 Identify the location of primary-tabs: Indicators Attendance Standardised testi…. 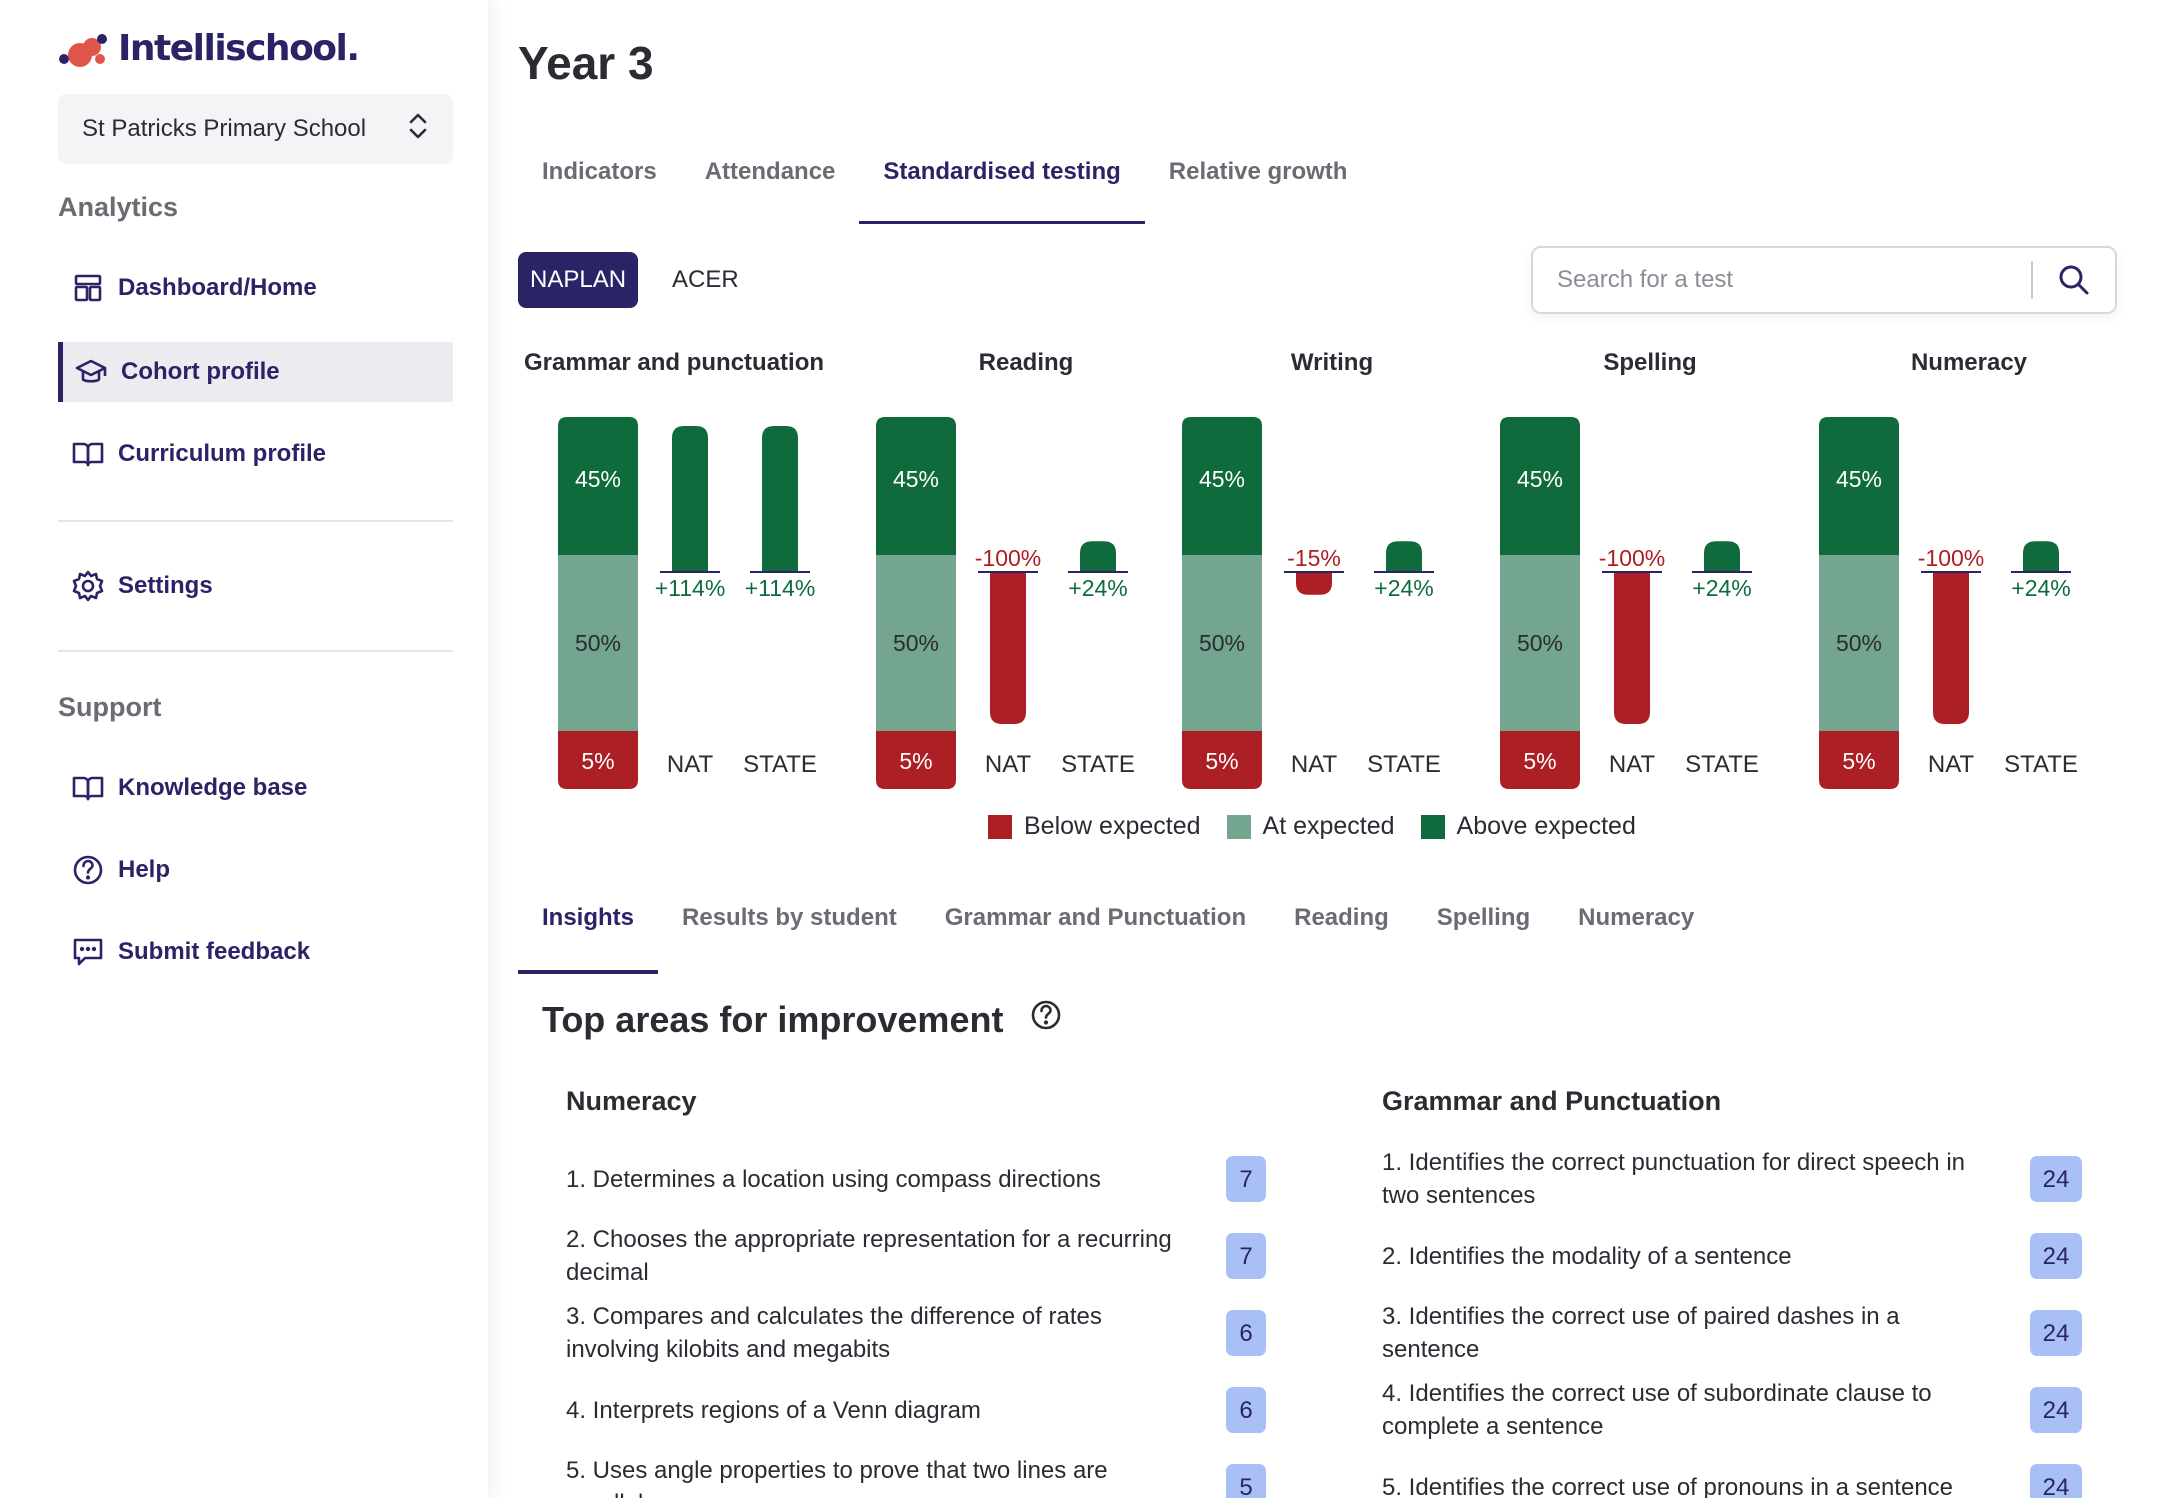
(944, 187).